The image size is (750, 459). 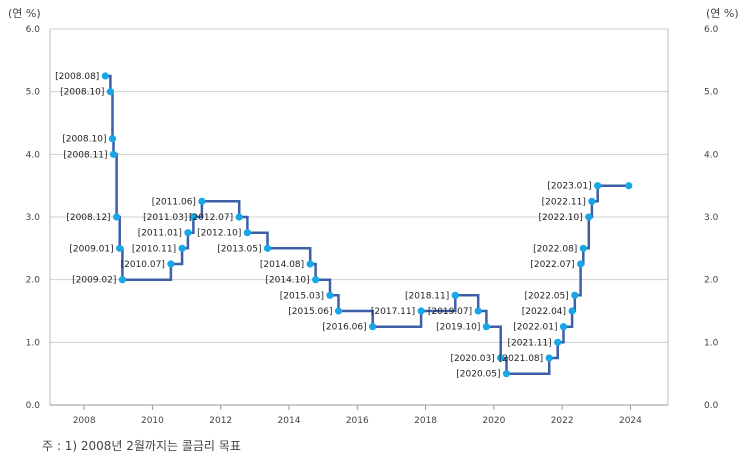 What do you see at coordinates (33, 30) in the screenshot?
I see `y-tick-label-left: 6.0` at bounding box center [33, 30].